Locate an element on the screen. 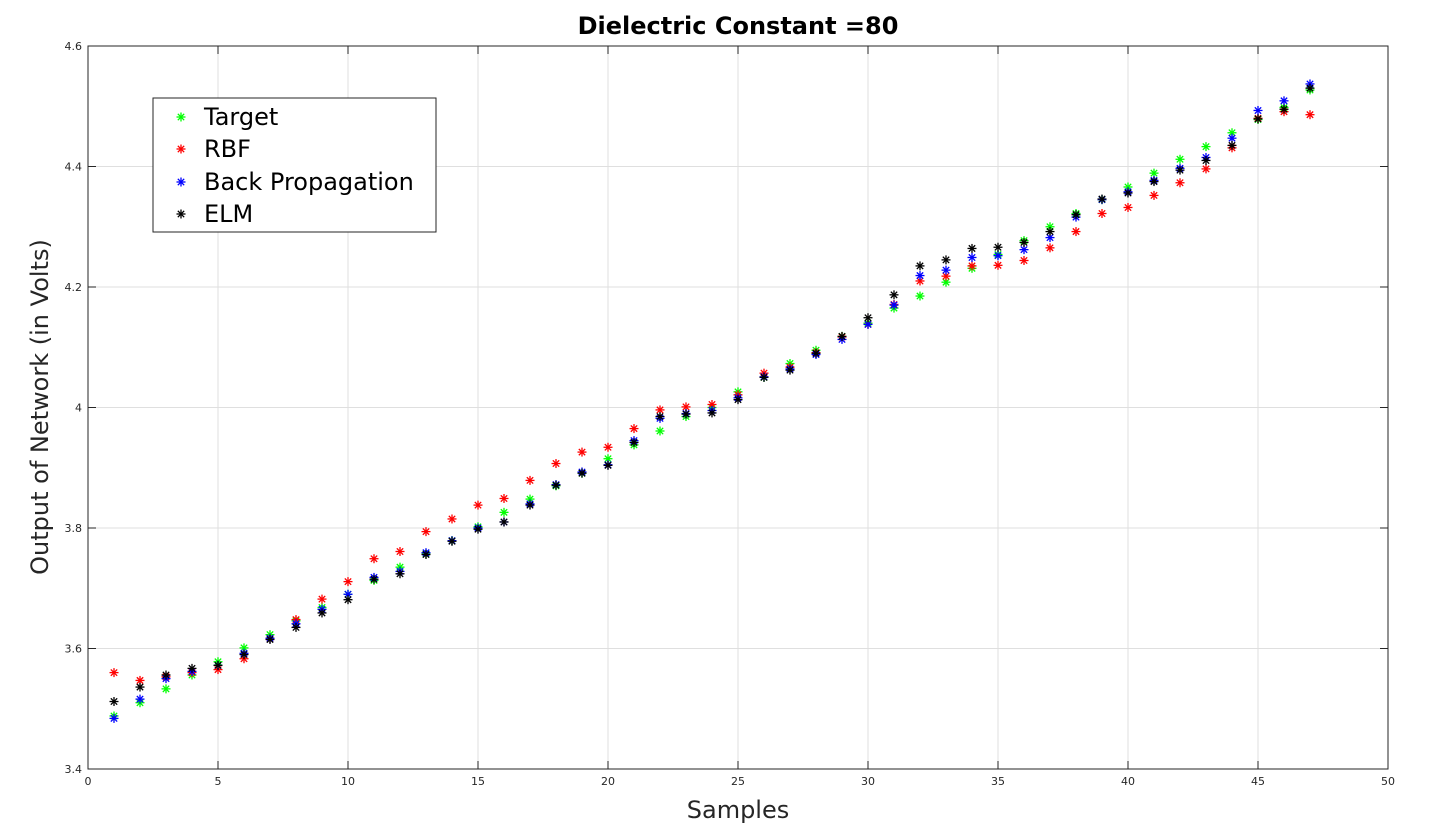 This screenshot has width=1449, height=837. legend-entry-back-propagation: Back Propagation is located at coordinates (295, 182).